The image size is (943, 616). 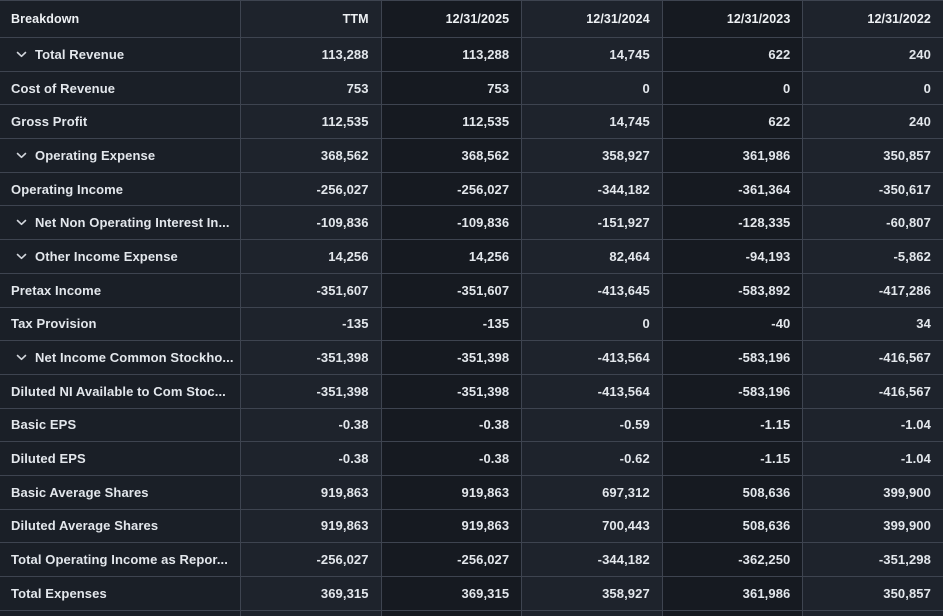 I want to click on cell-value: 14,745, so click(x=591, y=54).